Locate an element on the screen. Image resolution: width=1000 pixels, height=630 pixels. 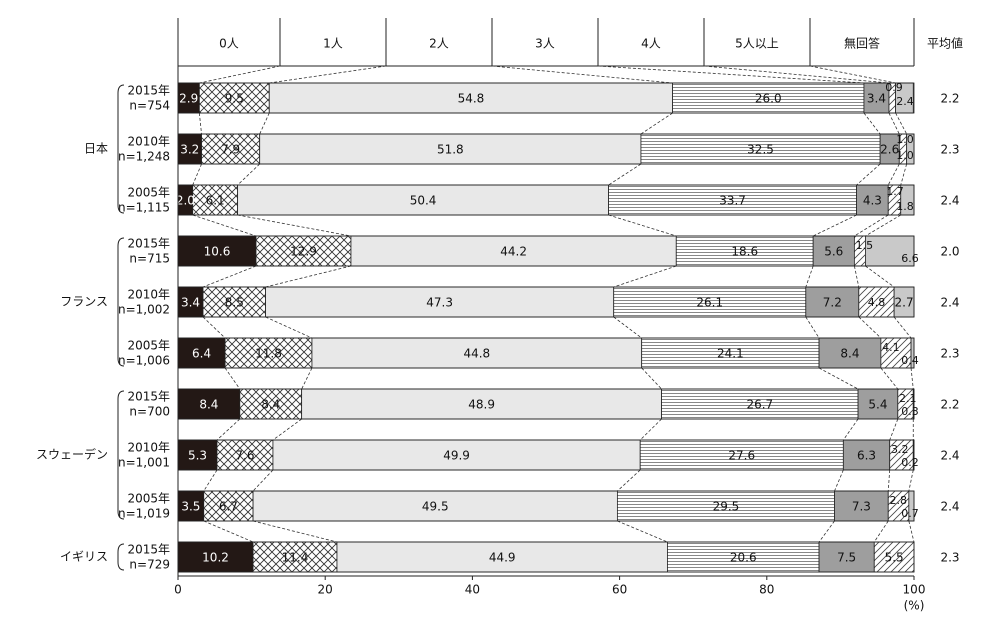
row-n-label: n=1,001 is located at coordinates (144, 463).